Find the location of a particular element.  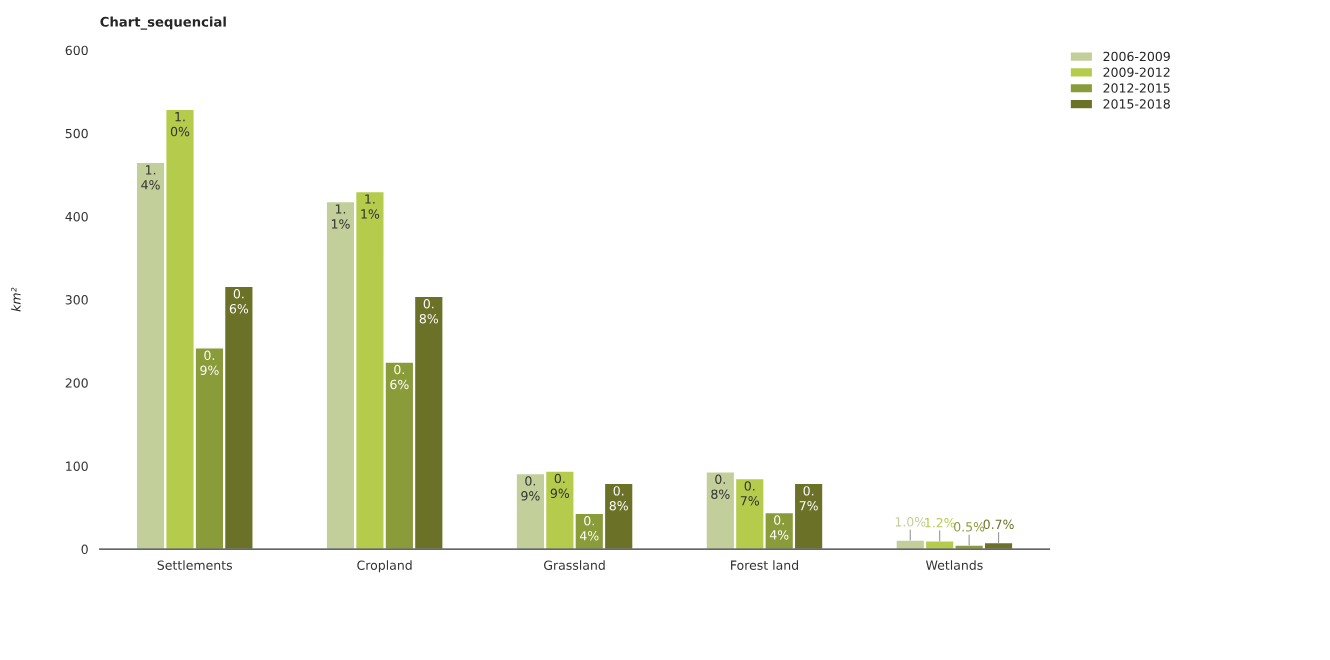

y-tick-label: 100 is located at coordinates (77, 466).